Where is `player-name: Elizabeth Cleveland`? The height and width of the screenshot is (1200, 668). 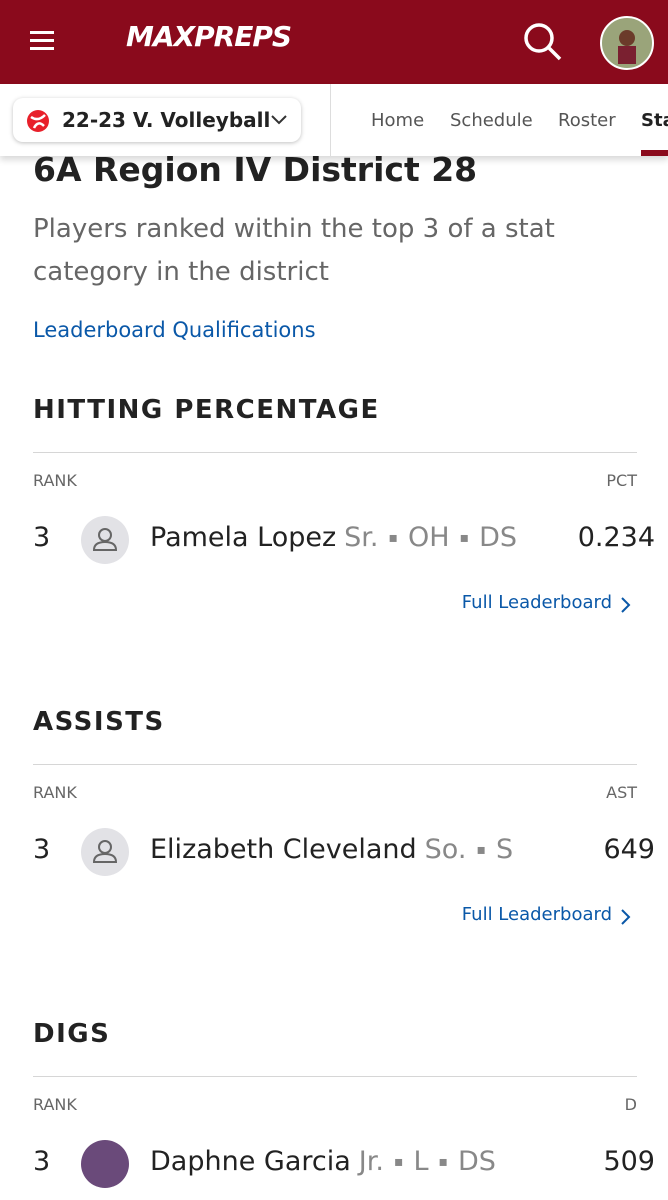
player-name: Elizabeth Cleveland is located at coordinates (283, 849).